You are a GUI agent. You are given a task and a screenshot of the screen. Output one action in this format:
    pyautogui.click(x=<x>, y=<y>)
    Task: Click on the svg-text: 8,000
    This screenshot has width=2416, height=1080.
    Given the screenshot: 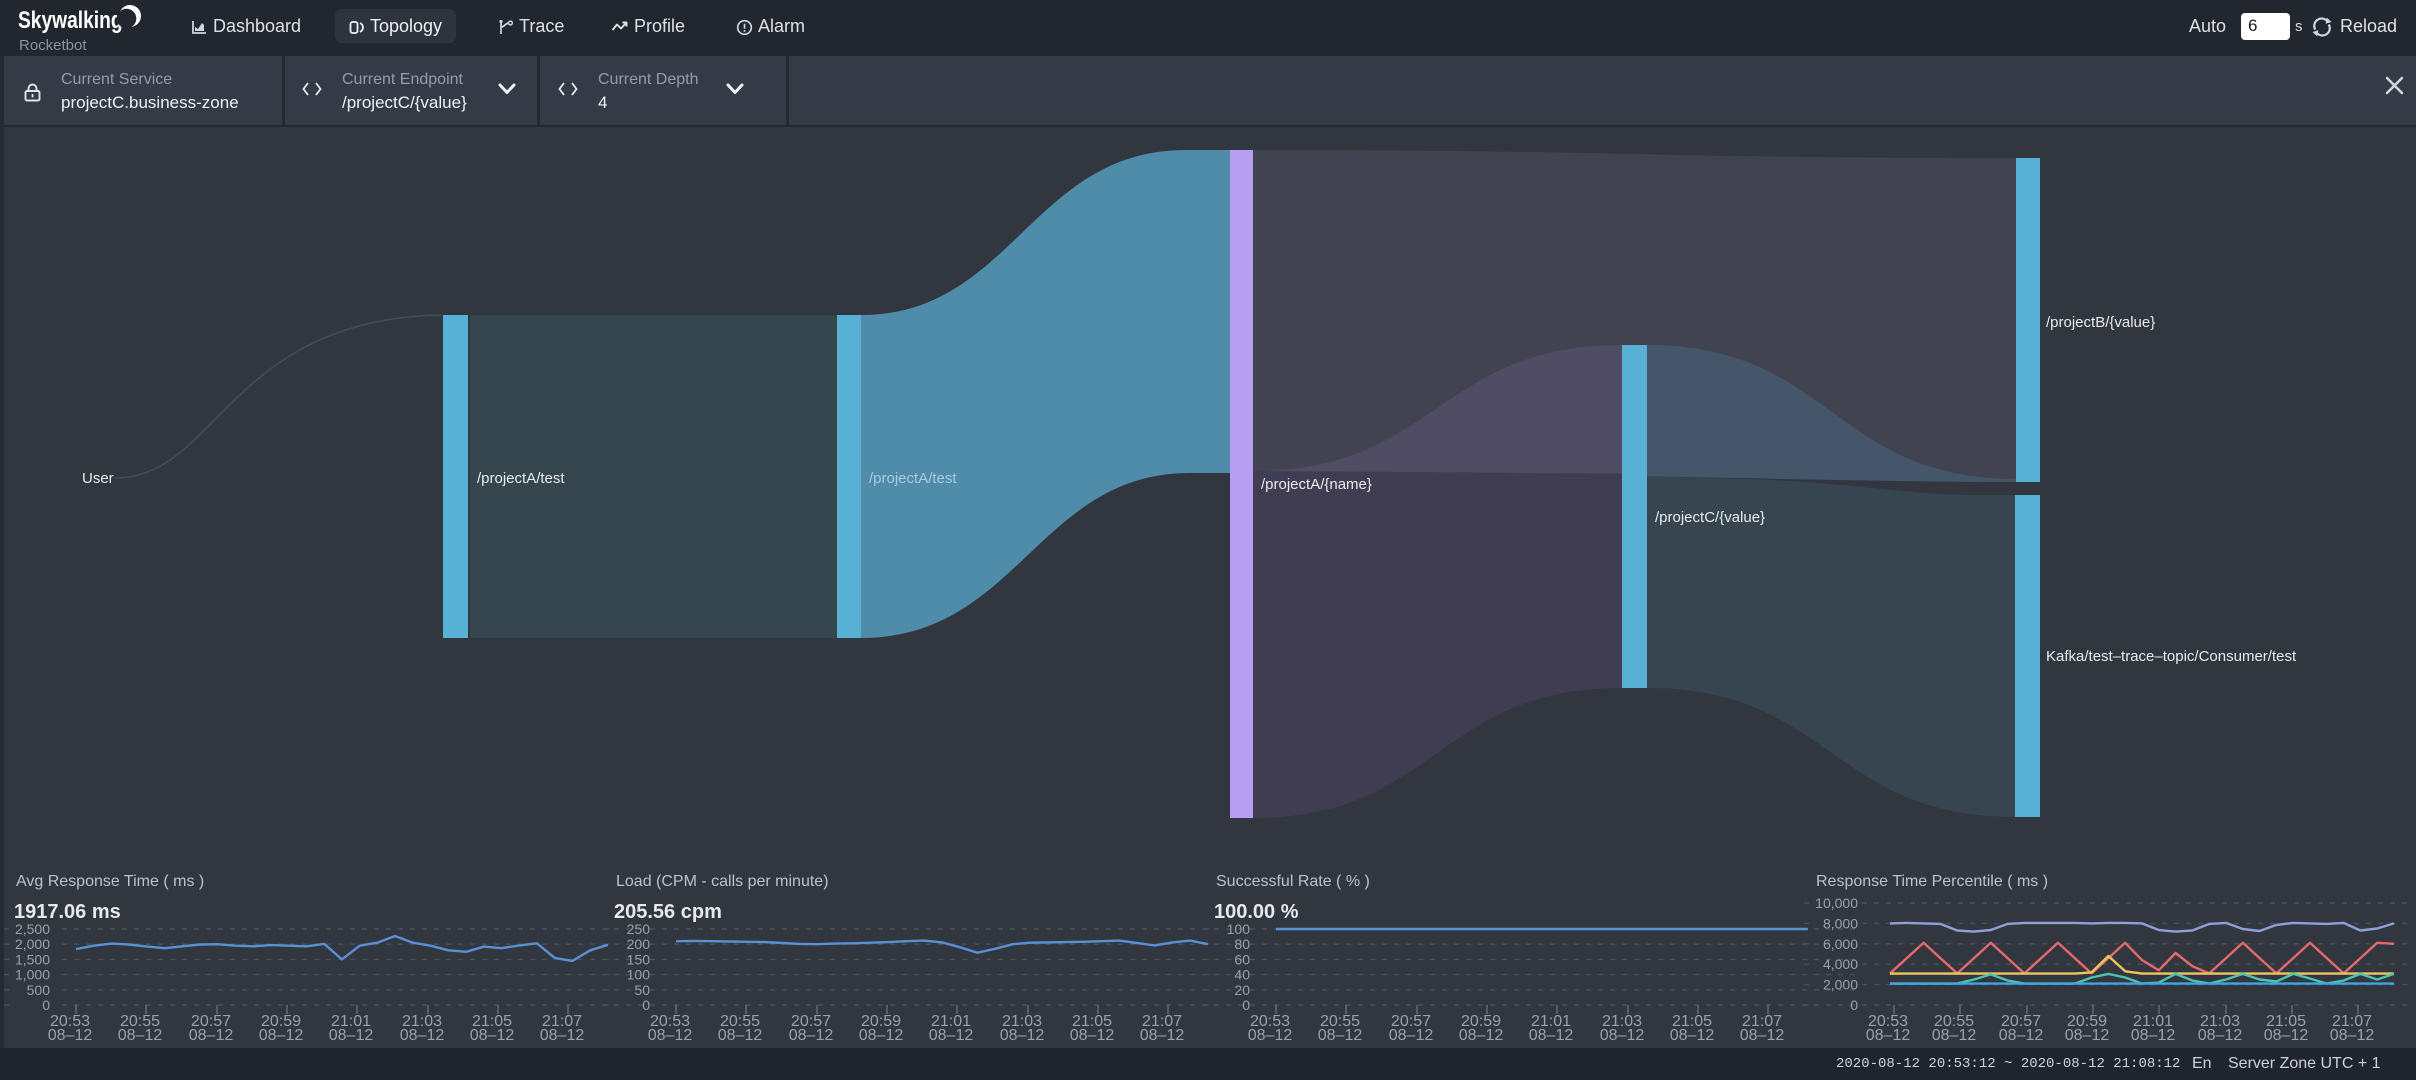 What is the action you would take?
    pyautogui.click(x=1840, y=923)
    